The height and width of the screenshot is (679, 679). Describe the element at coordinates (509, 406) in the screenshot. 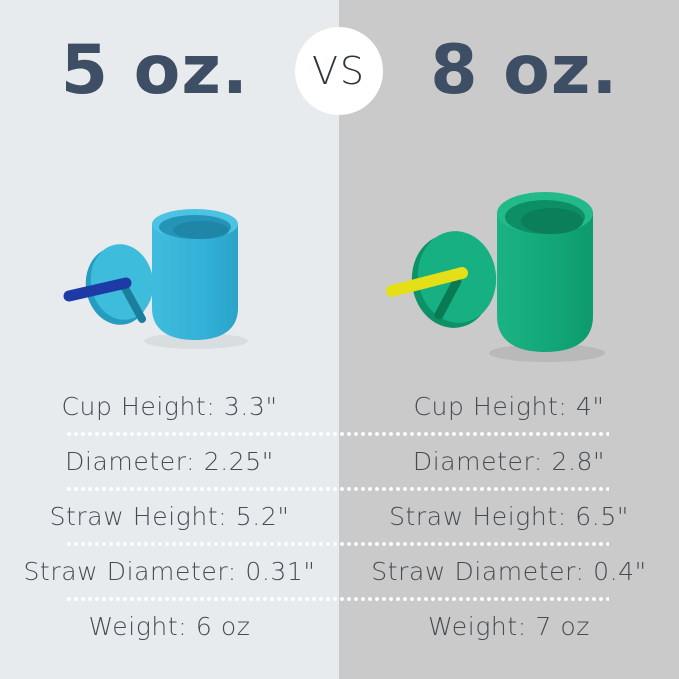

I see `spec-right-cup-height: Cup Height: 4"` at that location.